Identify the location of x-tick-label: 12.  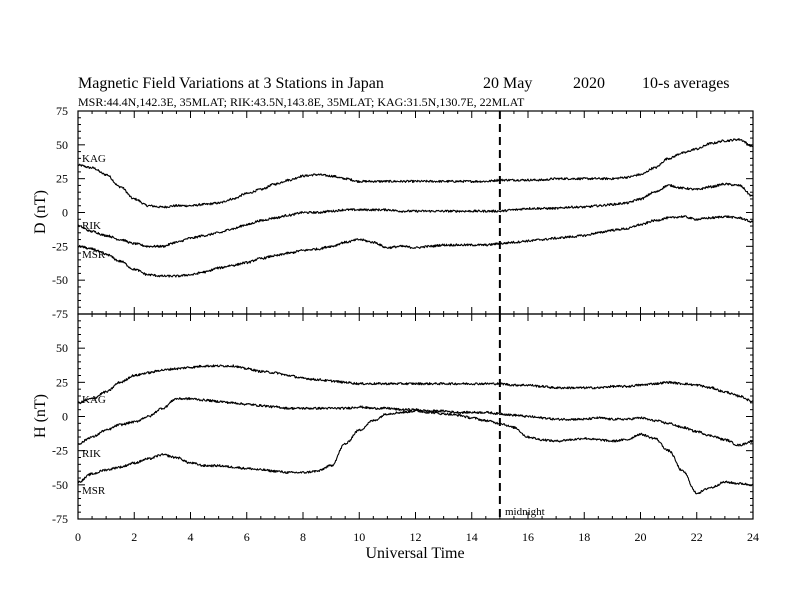
(416, 537).